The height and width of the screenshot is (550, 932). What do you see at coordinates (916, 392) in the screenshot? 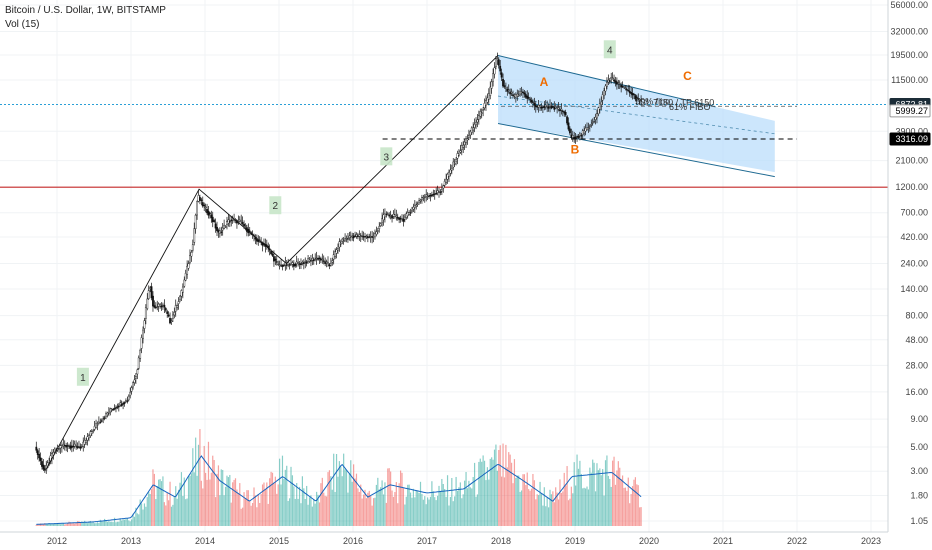
I see `price-tick-label: 16.00` at bounding box center [916, 392].